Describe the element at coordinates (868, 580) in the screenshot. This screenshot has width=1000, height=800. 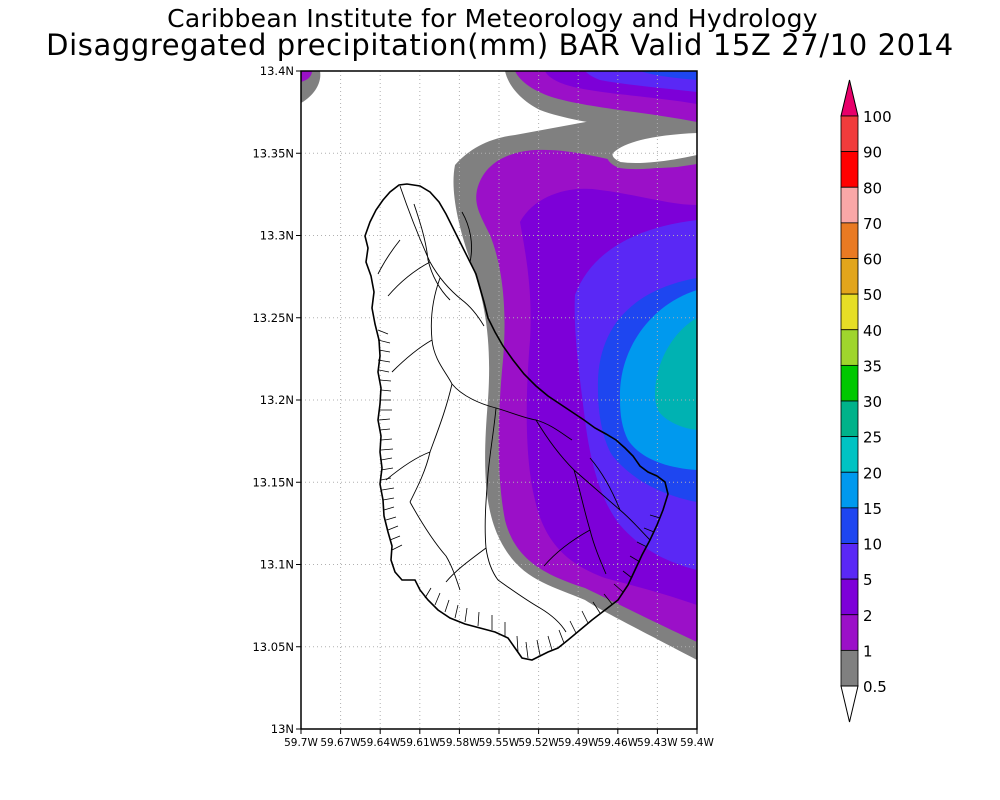
I see `legend-label: 5` at that location.